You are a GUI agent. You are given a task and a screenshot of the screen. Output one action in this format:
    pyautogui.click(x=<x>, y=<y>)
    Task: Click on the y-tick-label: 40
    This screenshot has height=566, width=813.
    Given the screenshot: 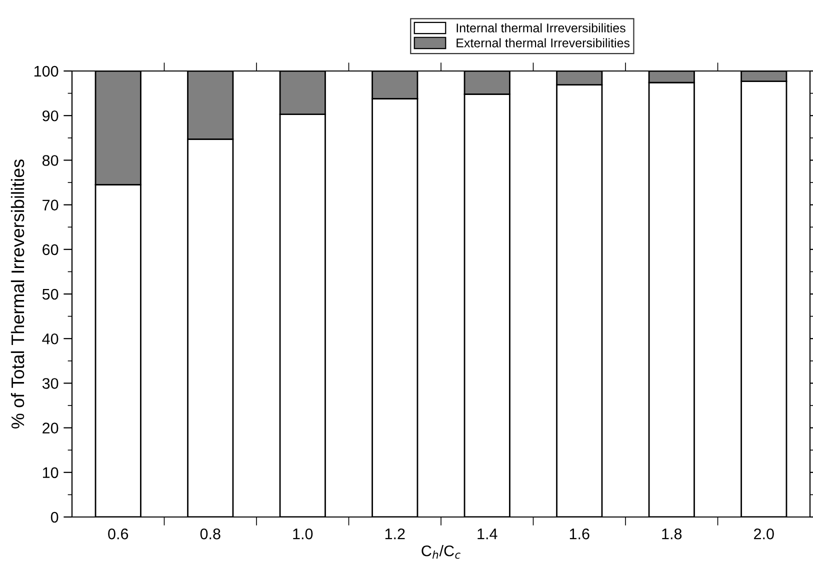 What is the action you would take?
    pyautogui.click(x=50, y=338)
    